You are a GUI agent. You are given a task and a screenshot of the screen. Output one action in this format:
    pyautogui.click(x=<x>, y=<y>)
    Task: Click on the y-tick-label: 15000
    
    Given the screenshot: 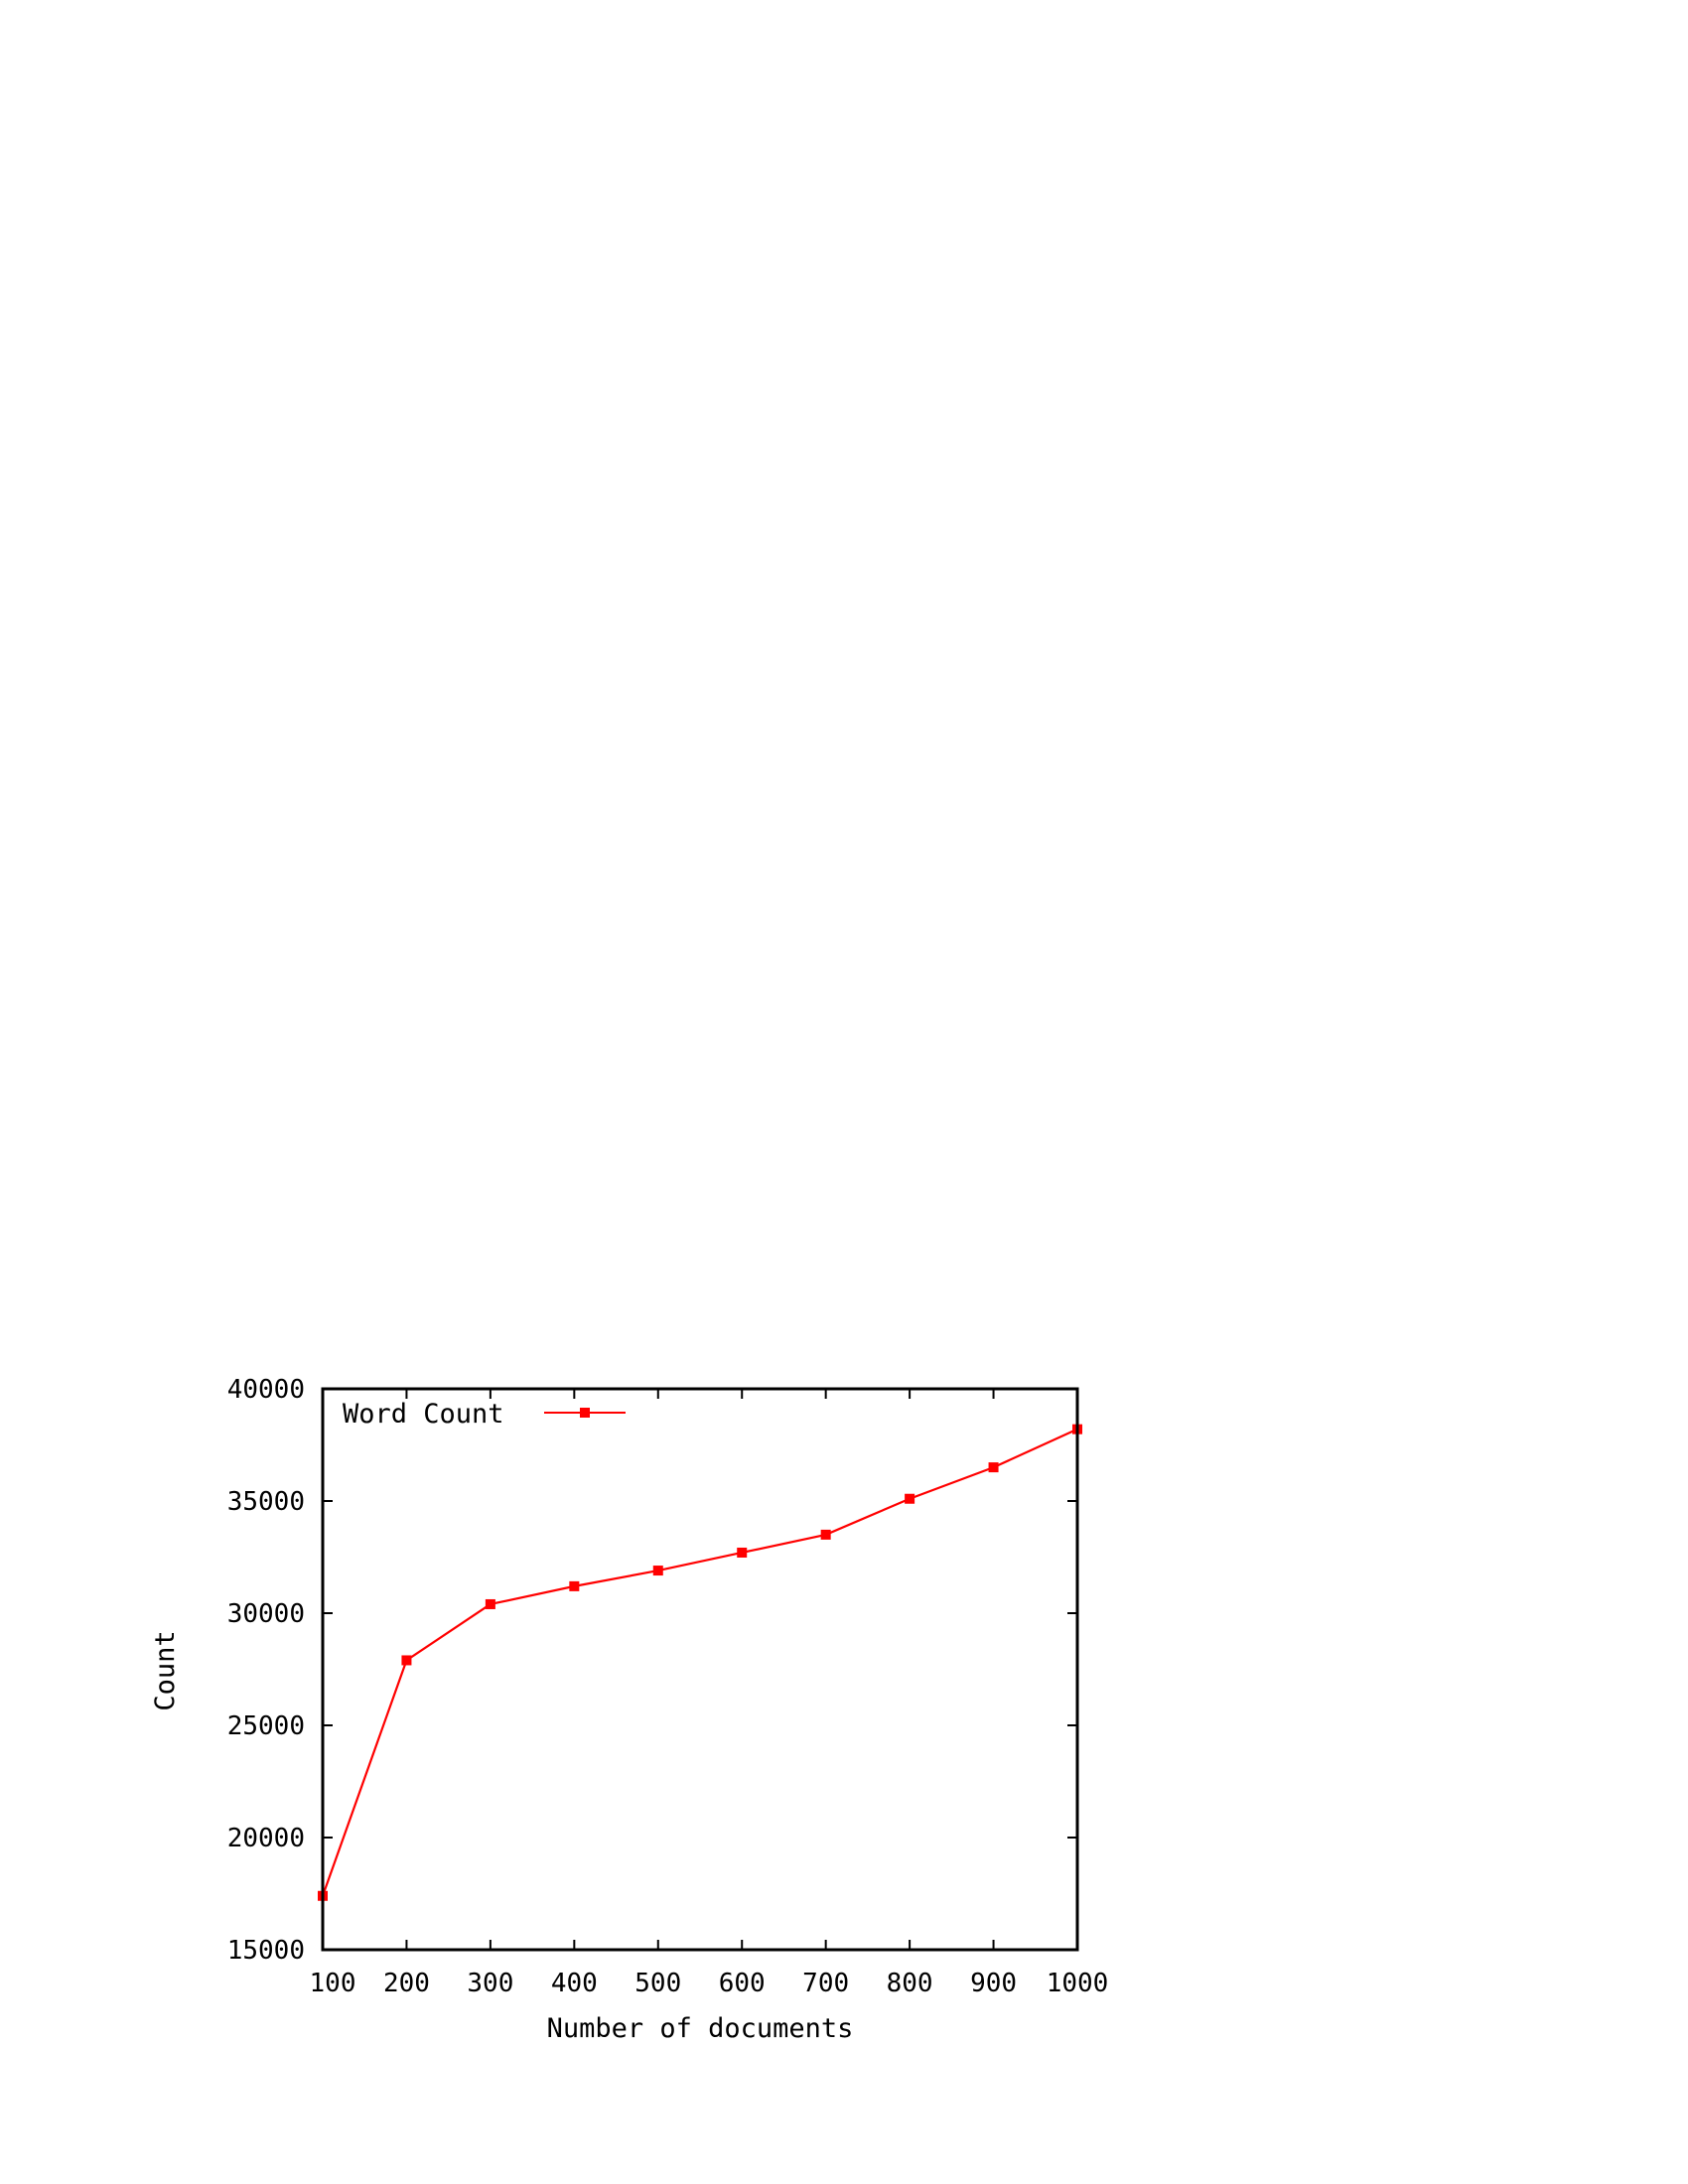 What is the action you would take?
    pyautogui.click(x=266, y=1951)
    